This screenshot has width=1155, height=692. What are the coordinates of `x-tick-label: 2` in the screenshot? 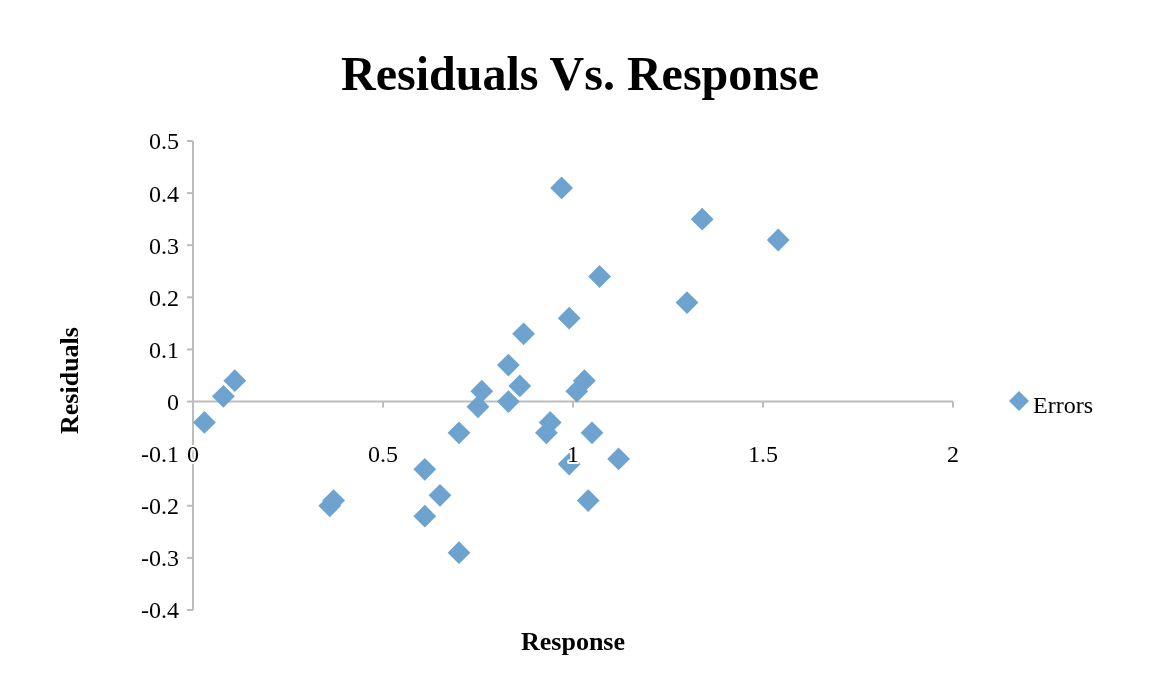 It's located at (953, 453).